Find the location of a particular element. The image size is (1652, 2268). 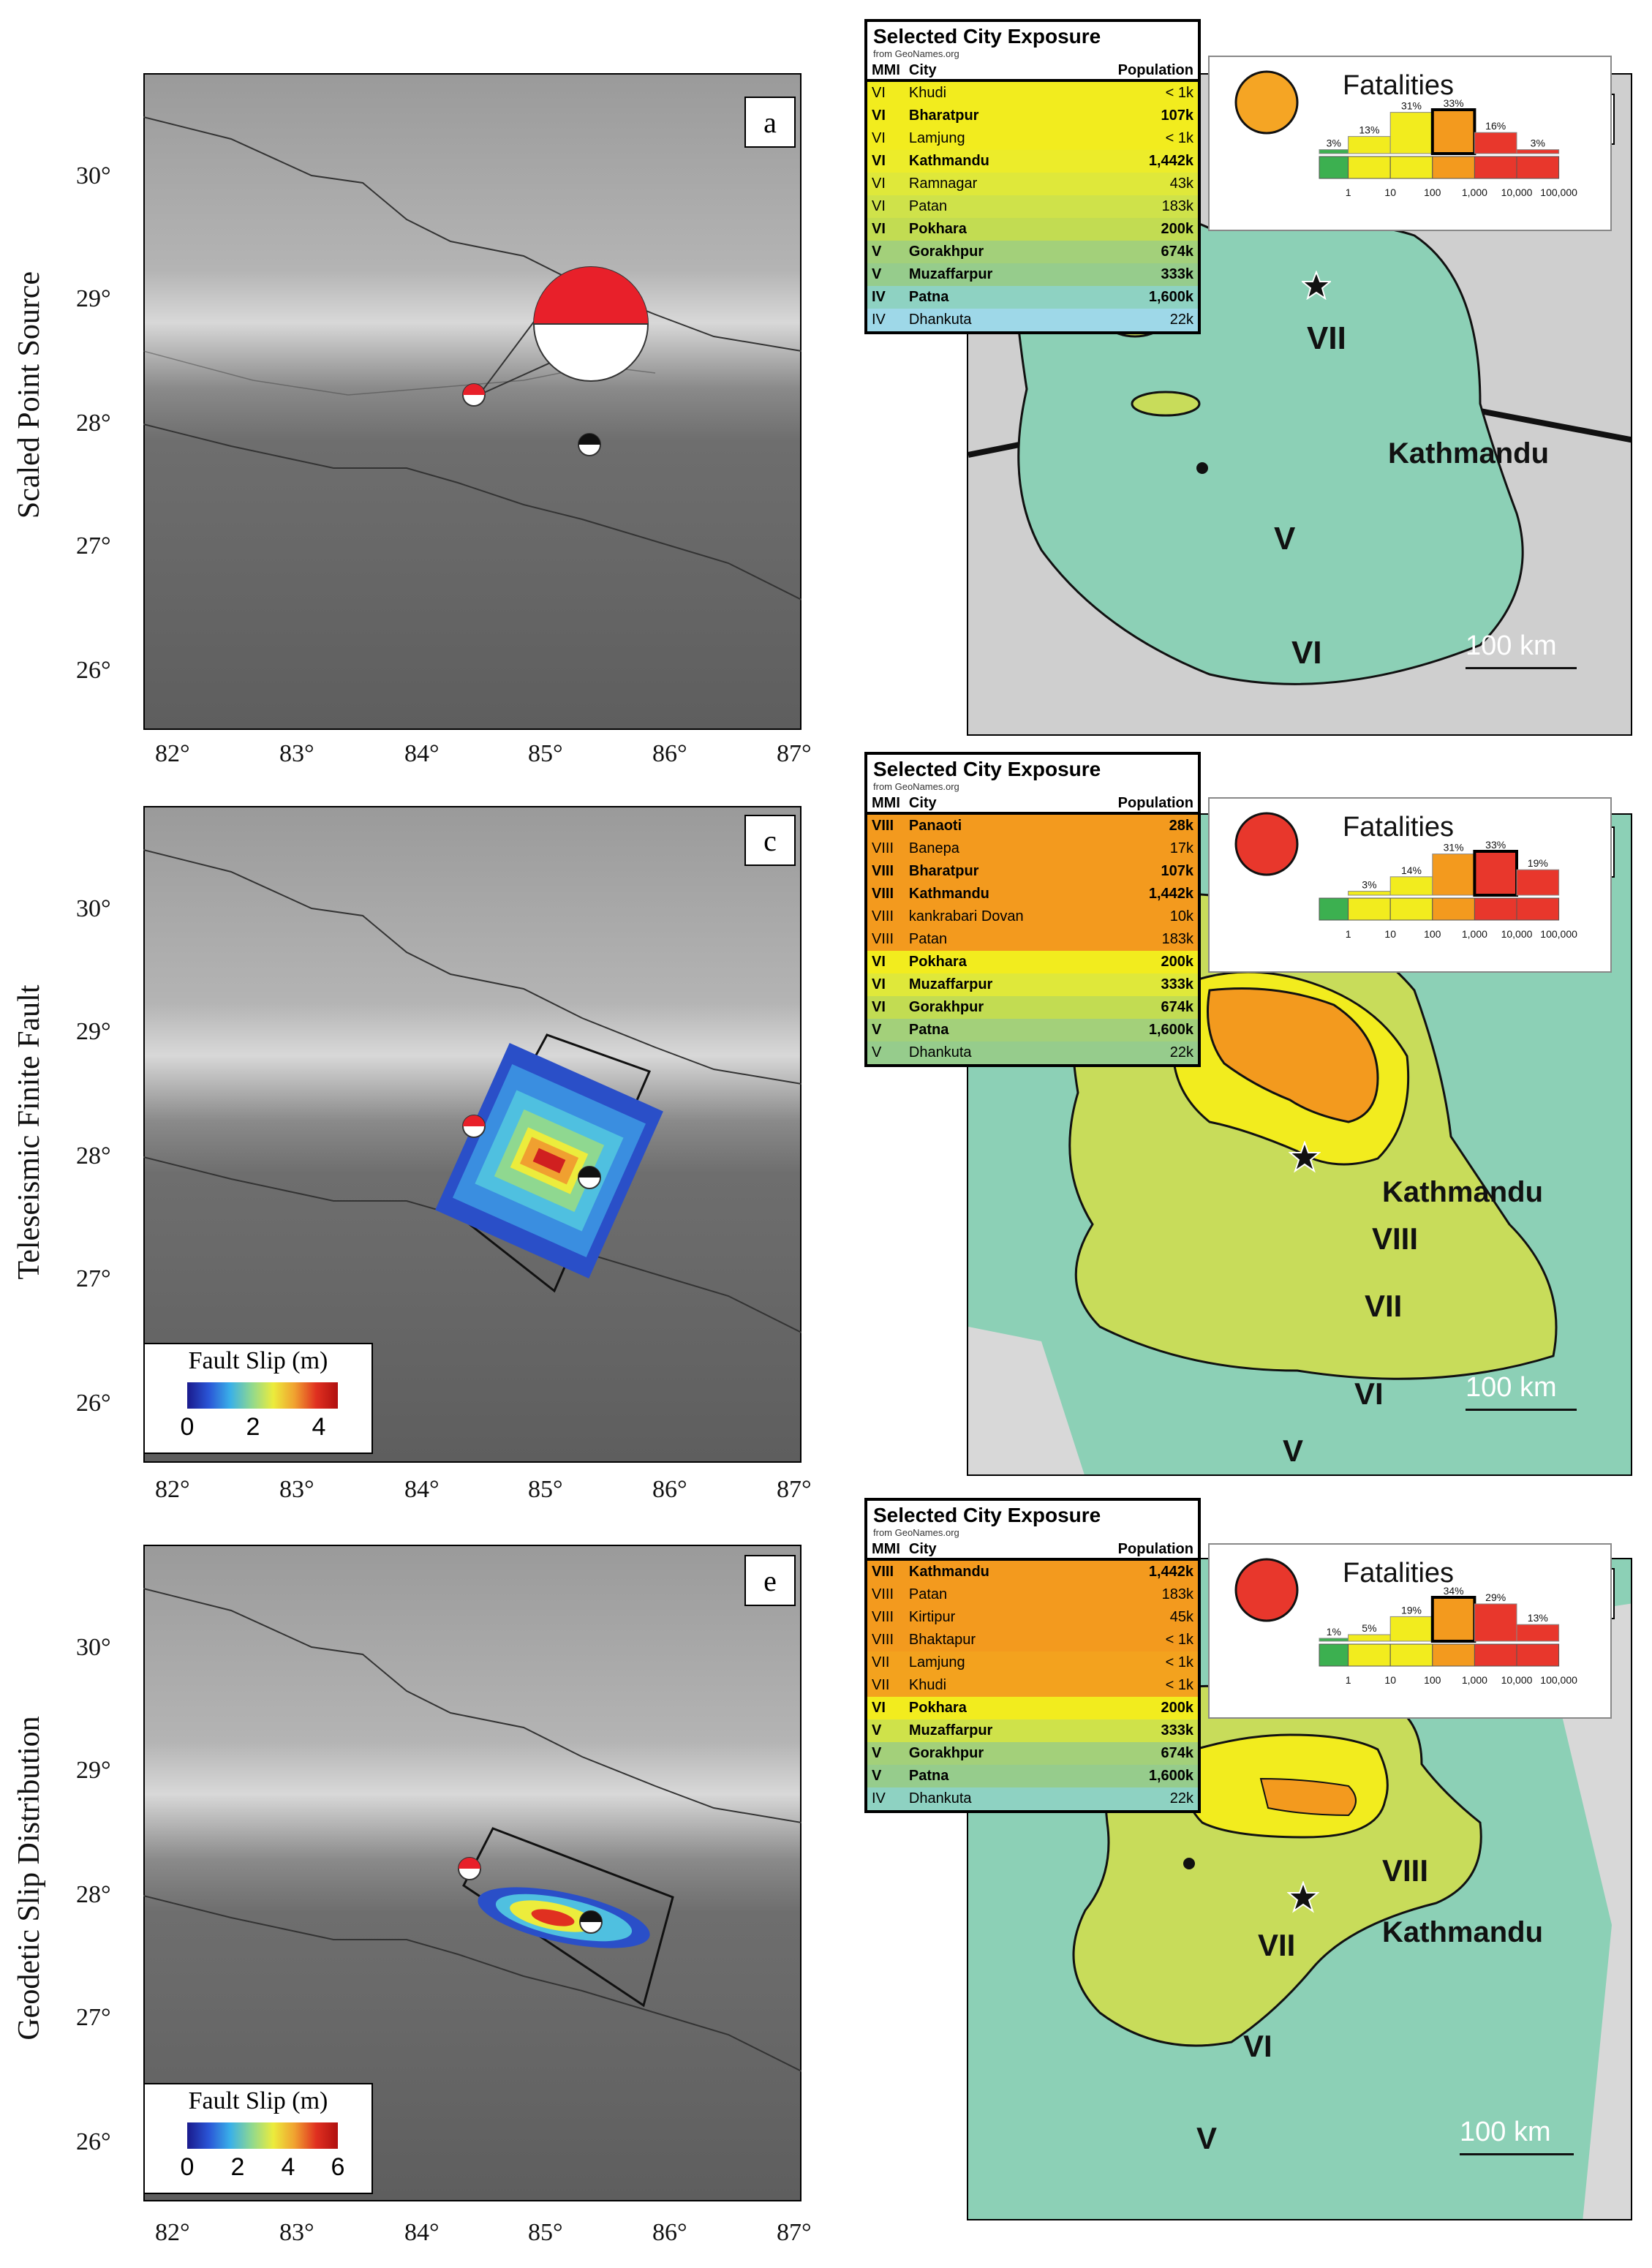

city-row: VIII Banepa 17k is located at coordinates (1032, 849).